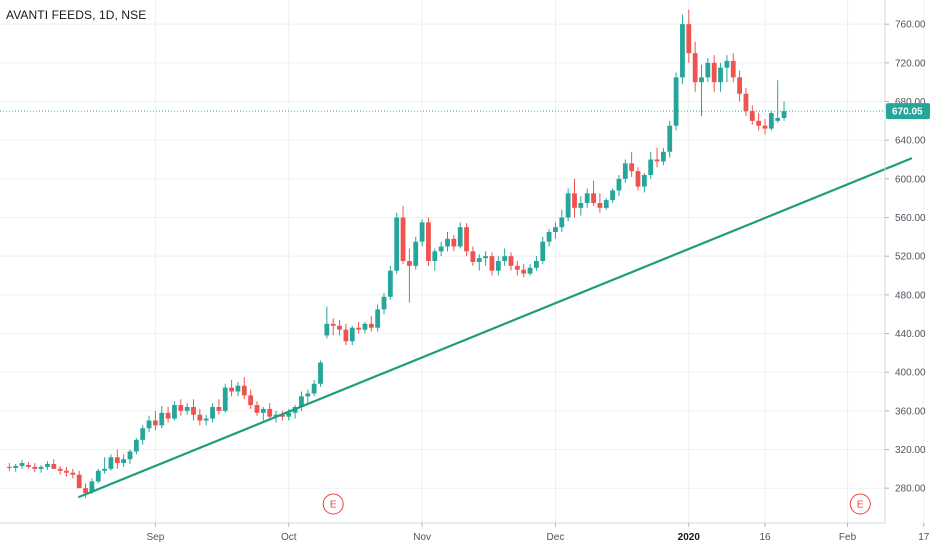 Image resolution: width=932 pixels, height=550 pixels. What do you see at coordinates (689, 537) in the screenshot?
I see `x-tick-label: 2020` at bounding box center [689, 537].